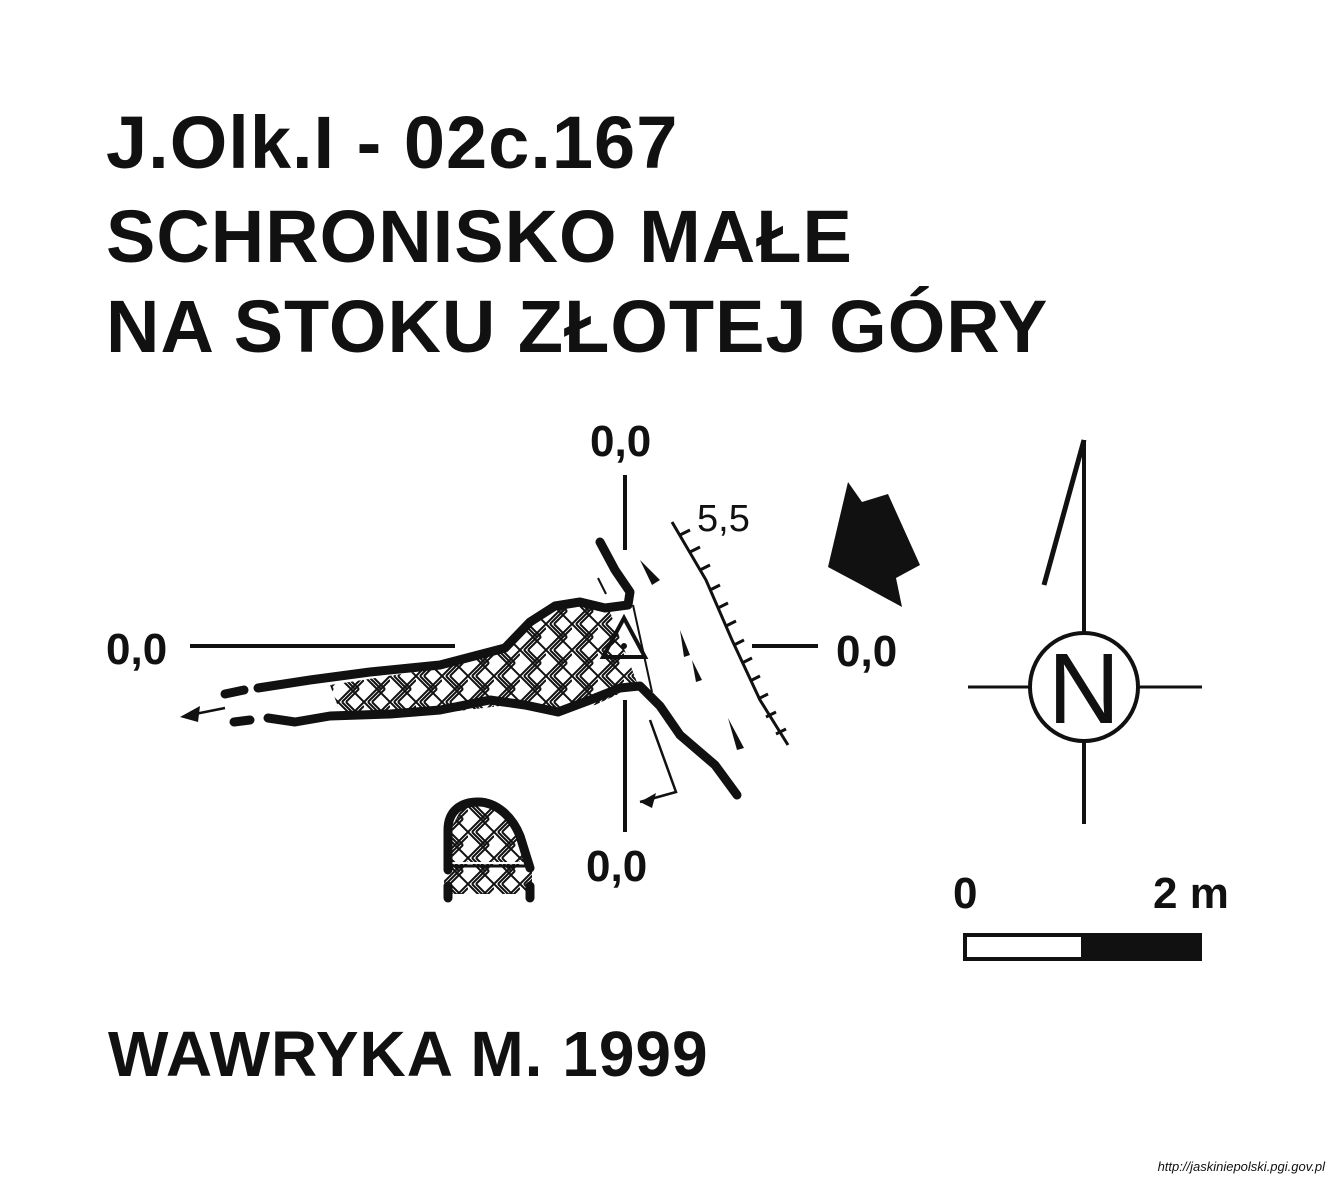  What do you see at coordinates (602, 586) in the screenshot?
I see `rubble-tick` at bounding box center [602, 586].